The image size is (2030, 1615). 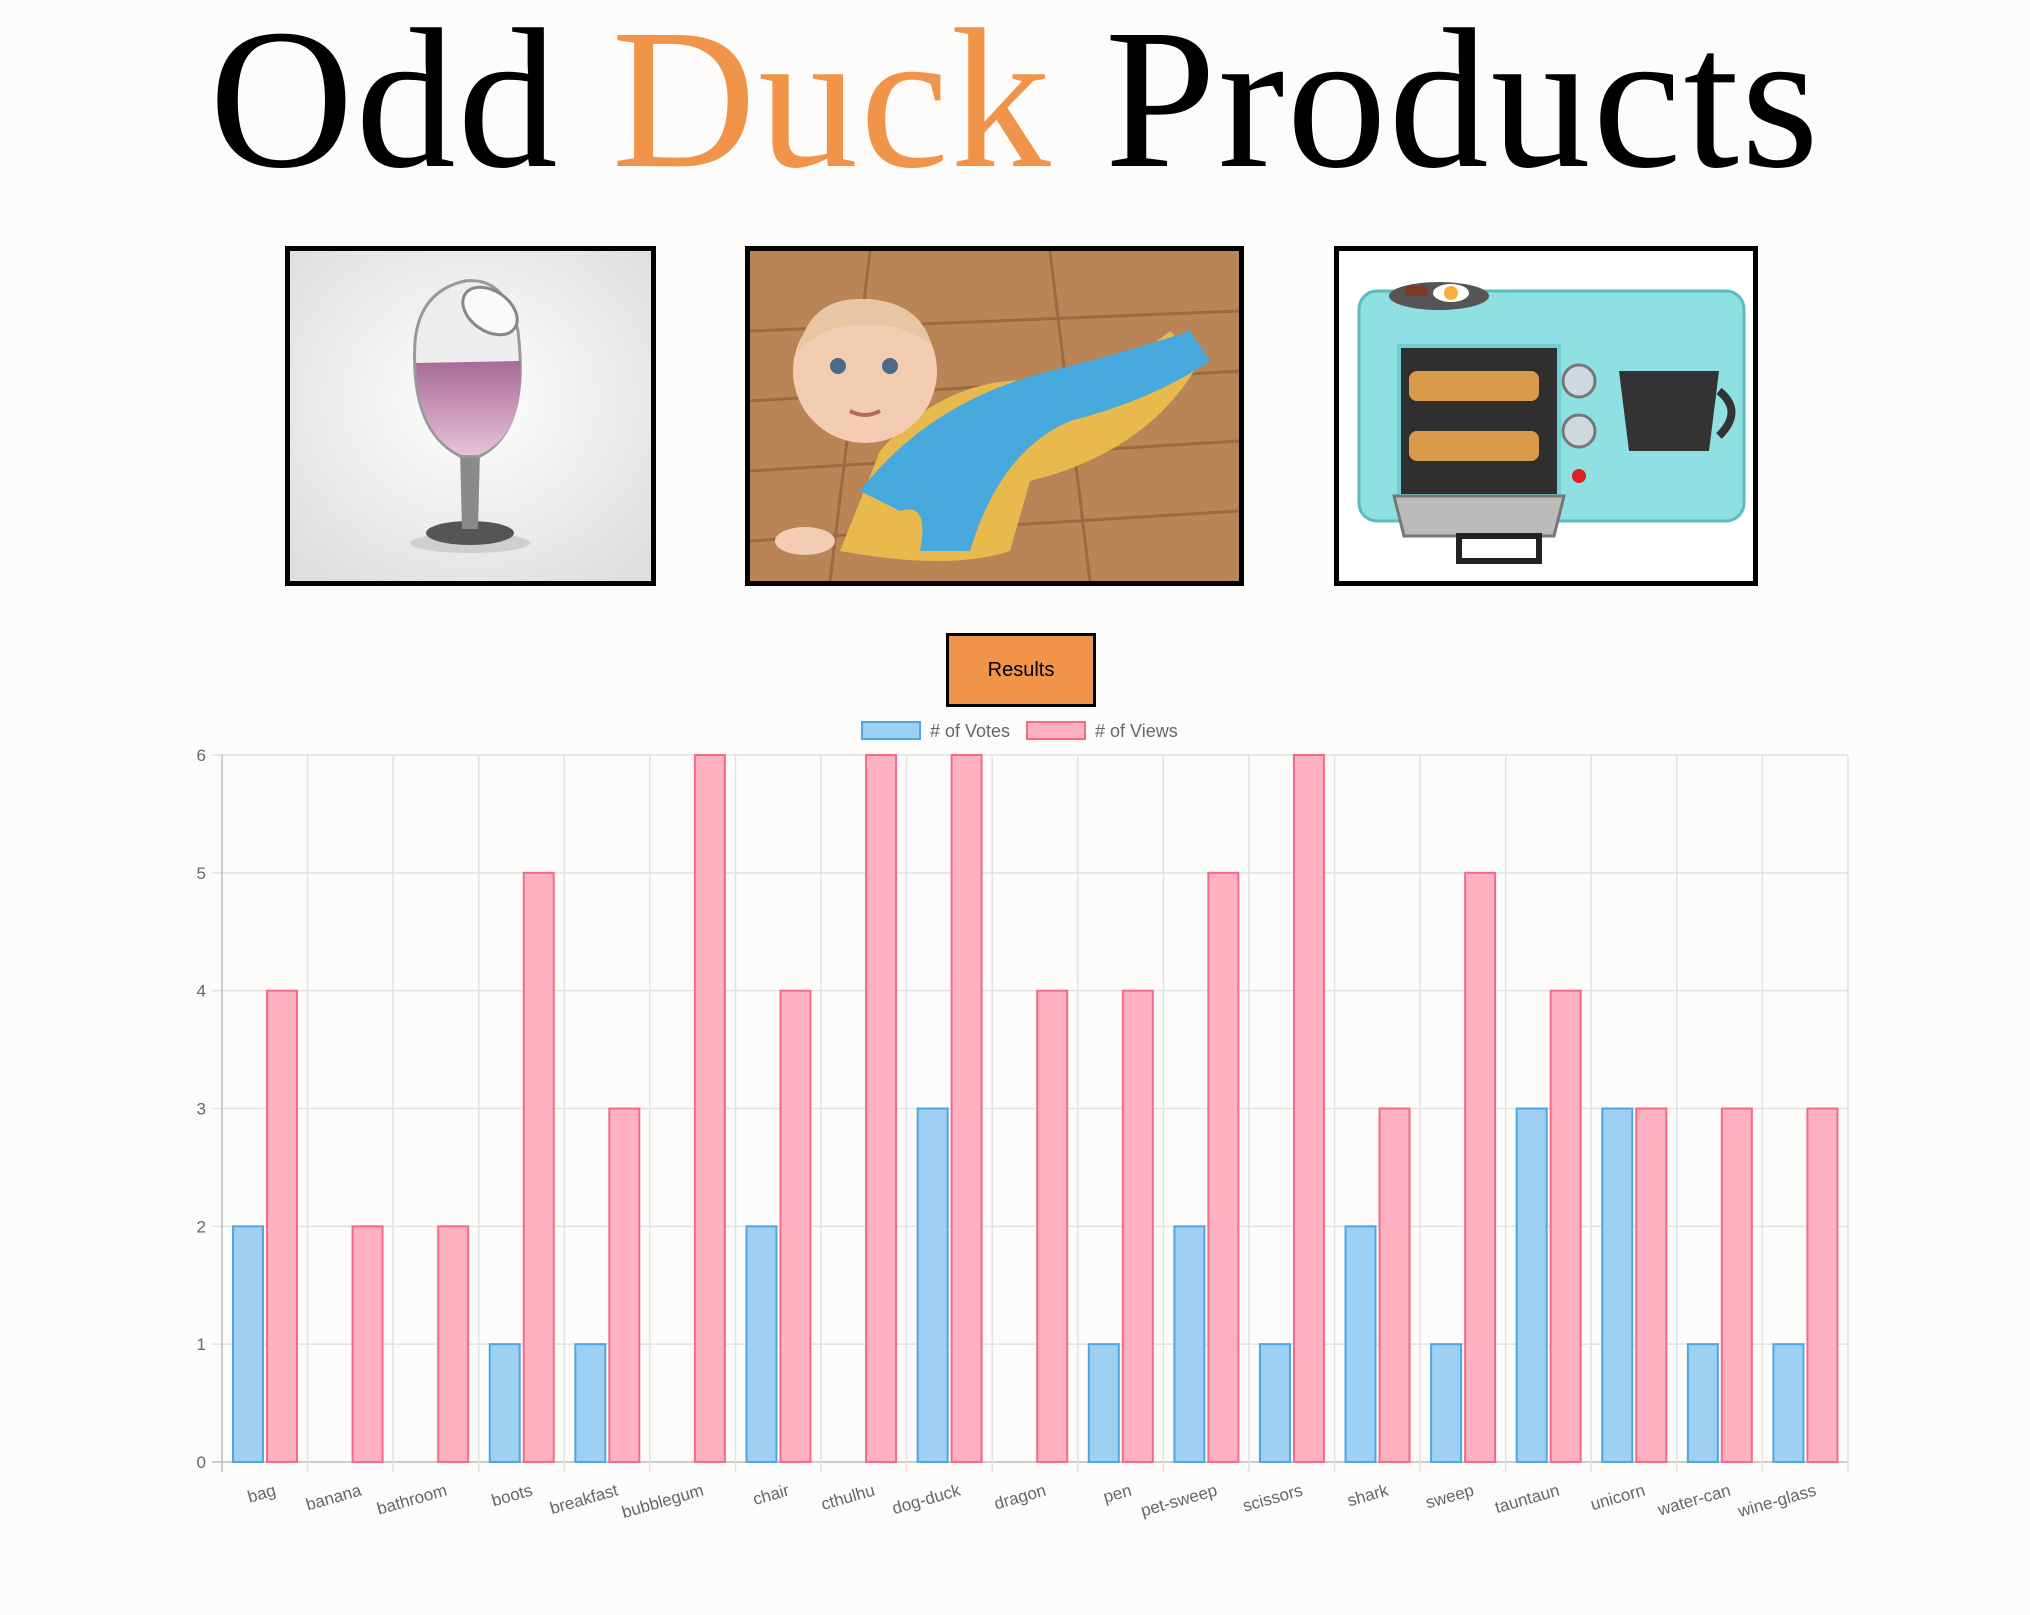 I want to click on x-tick-label: tauntaun, so click(x=1527, y=1499).